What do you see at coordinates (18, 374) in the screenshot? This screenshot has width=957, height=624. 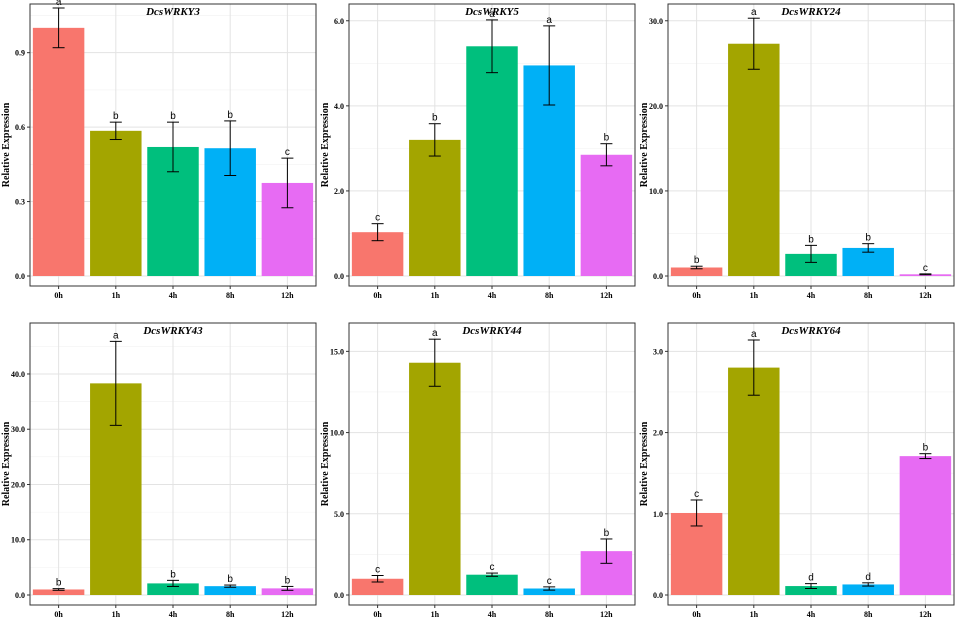 I see `y-tick-label: 40.0` at bounding box center [18, 374].